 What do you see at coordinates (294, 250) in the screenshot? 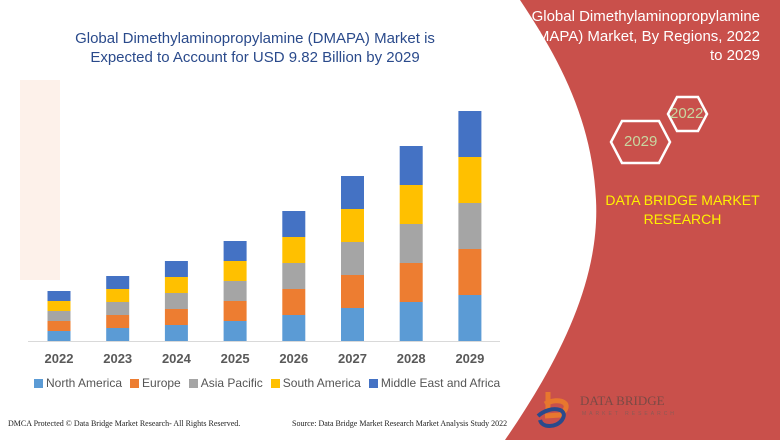
I see `bar-segment-south-america-2026` at bounding box center [294, 250].